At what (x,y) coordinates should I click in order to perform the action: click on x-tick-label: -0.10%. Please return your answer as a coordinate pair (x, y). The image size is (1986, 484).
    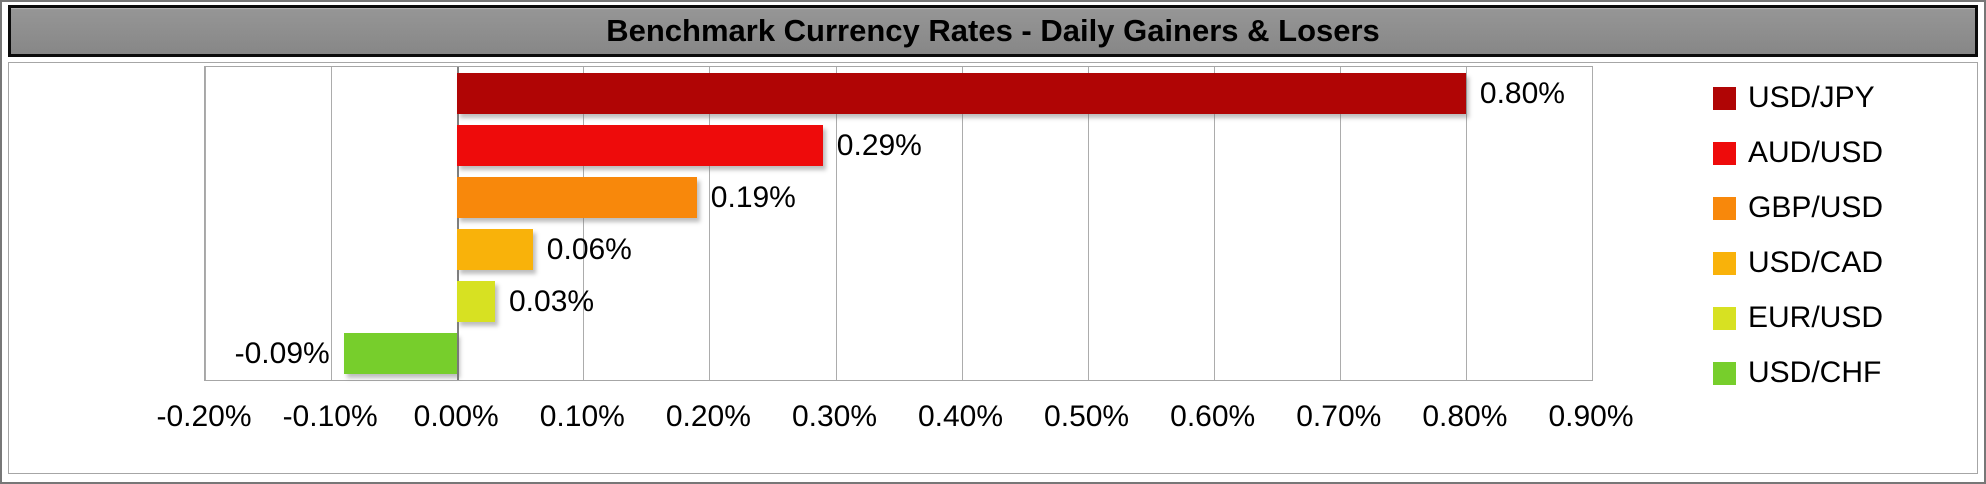
    Looking at the image, I should click on (330, 416).